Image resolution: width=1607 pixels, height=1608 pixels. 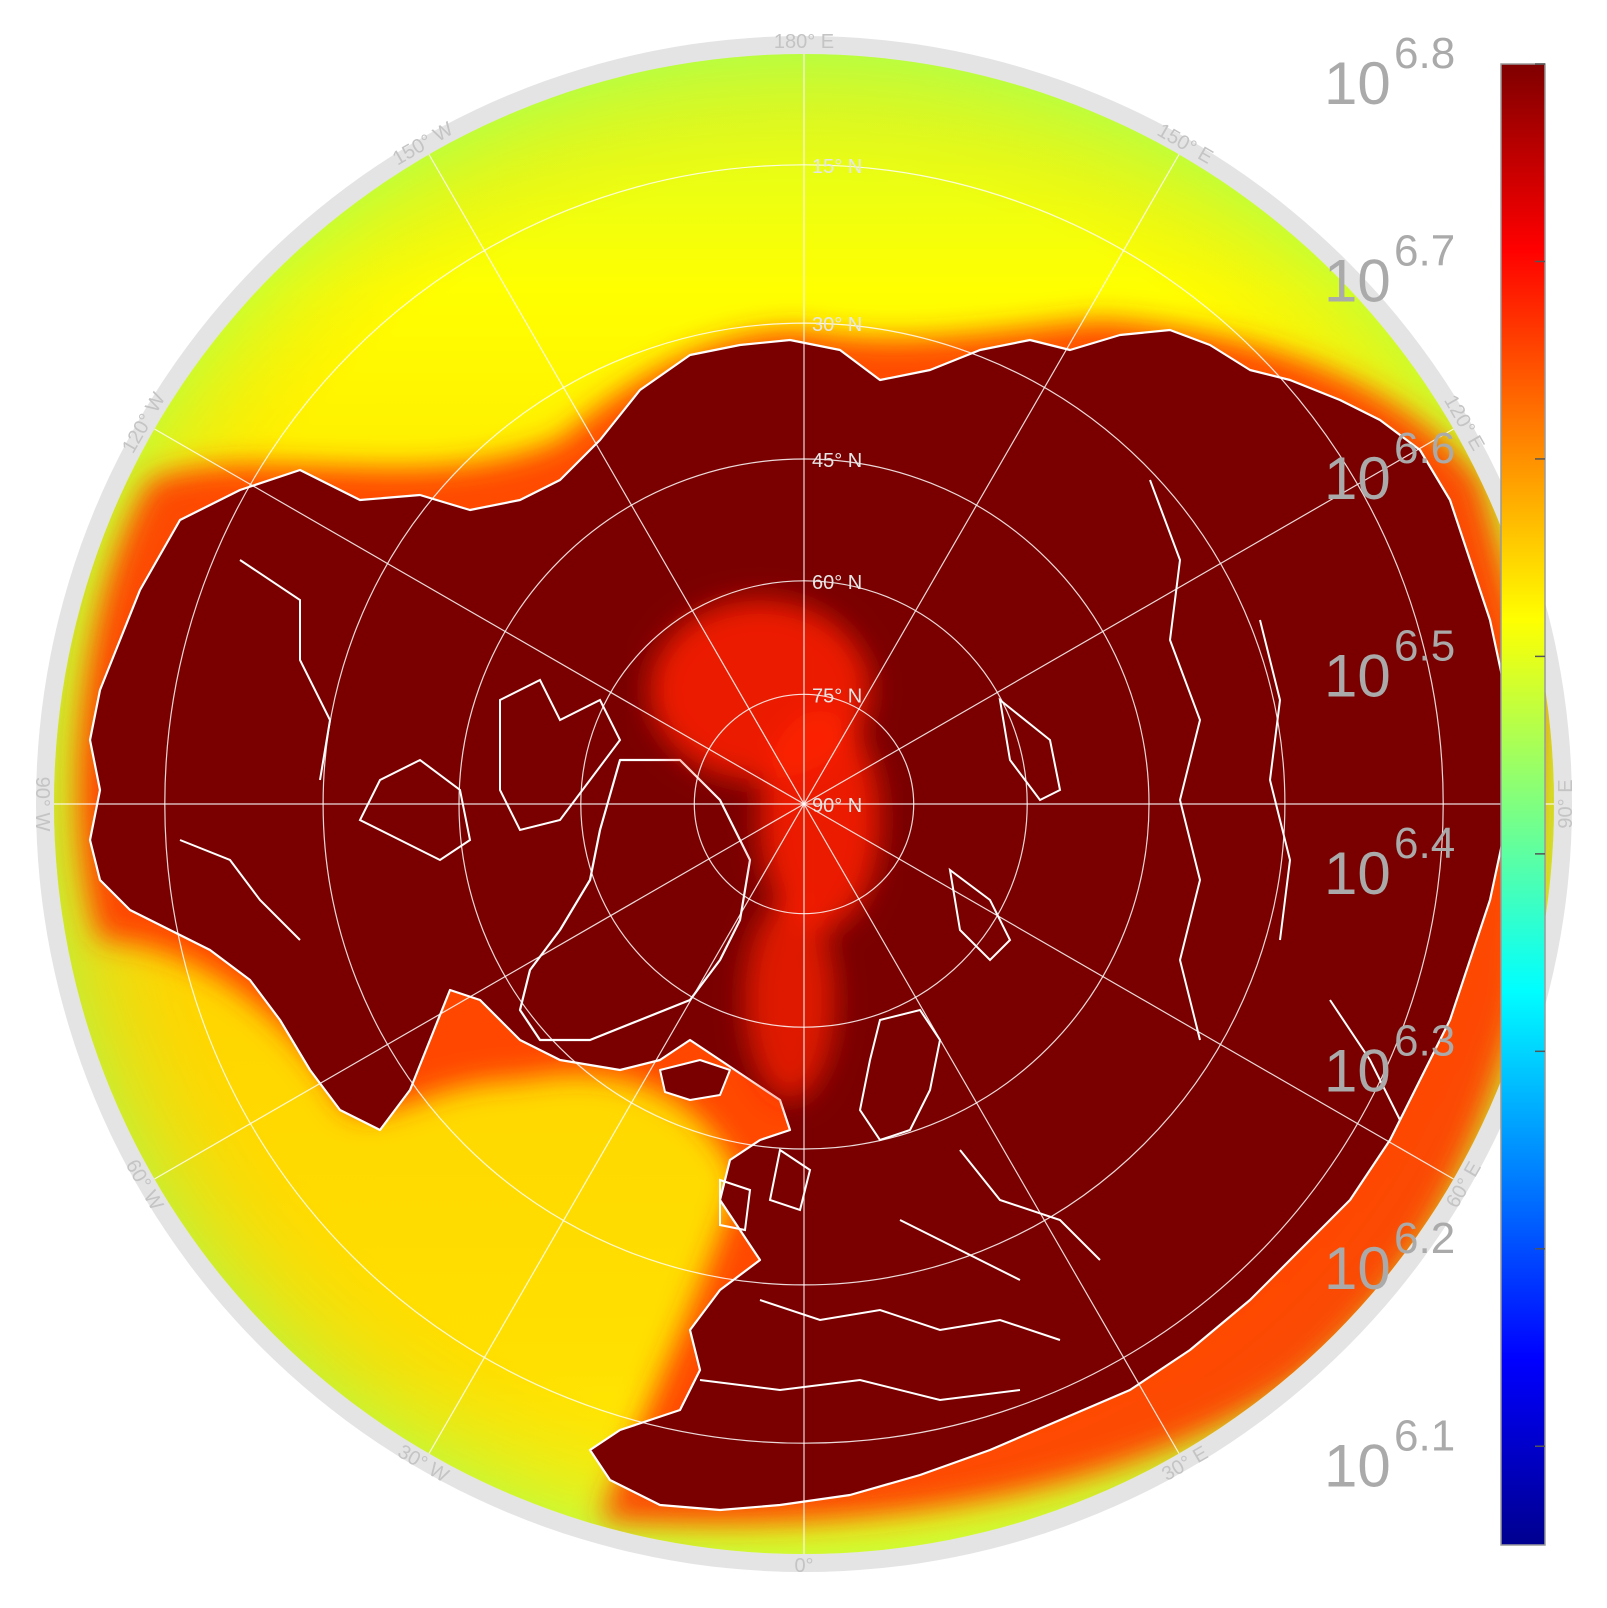 I want to click on parallel-label: 60° N, so click(x=837, y=583).